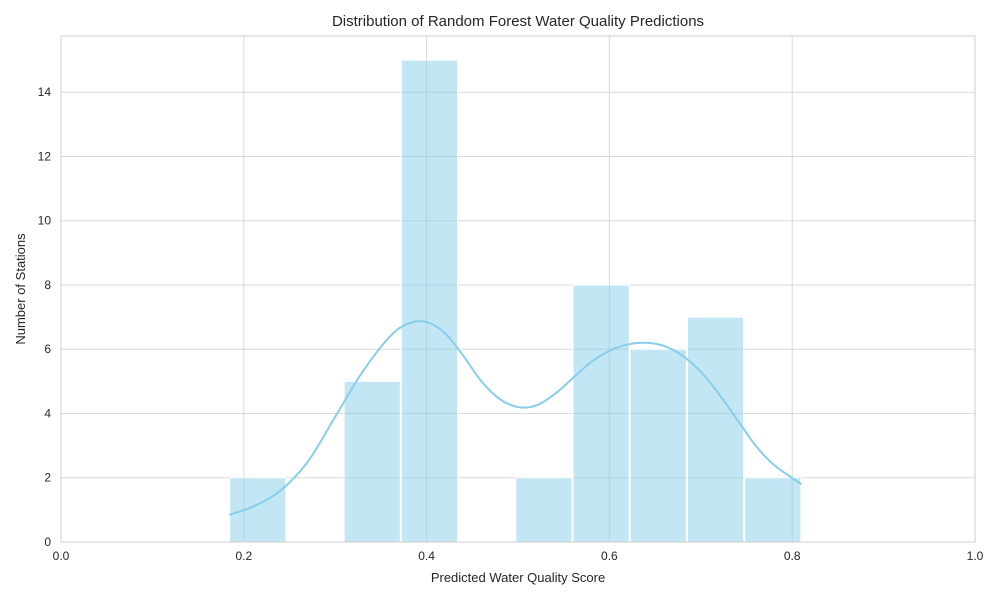 The image size is (1000, 605). Describe the element at coordinates (243, 556) in the screenshot. I see `x-tick-label: 0.2` at that location.